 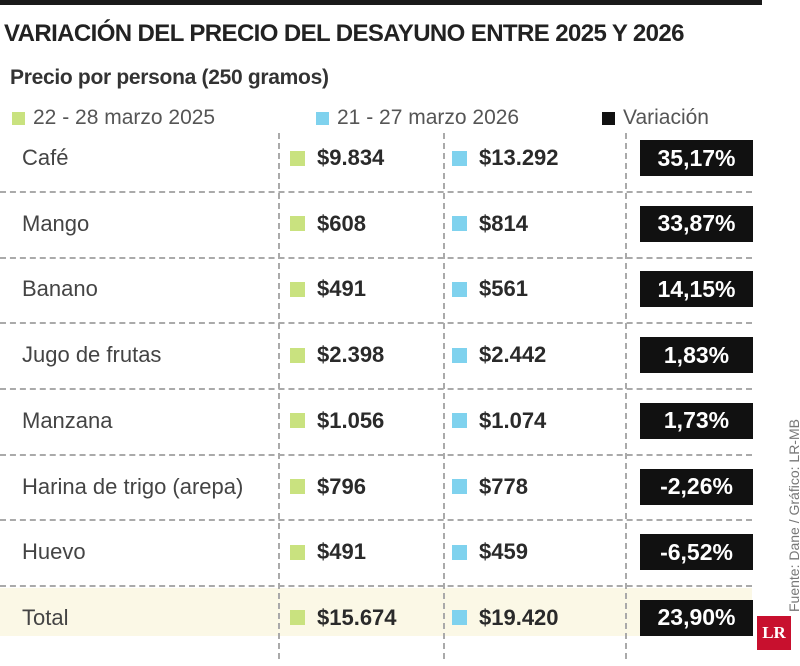 I want to click on price-text: $459, so click(x=503, y=552).